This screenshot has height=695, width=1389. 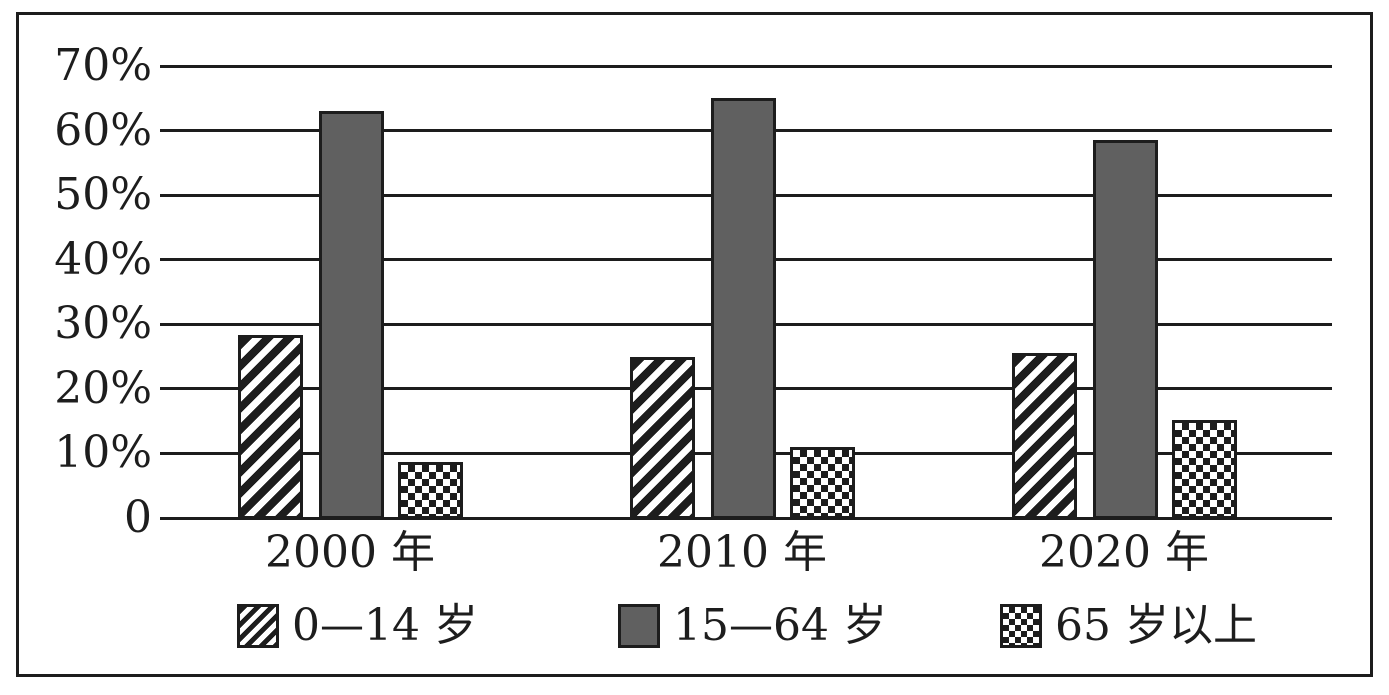 I want to click on bar-2010年-series-0, so click(x=662, y=438).